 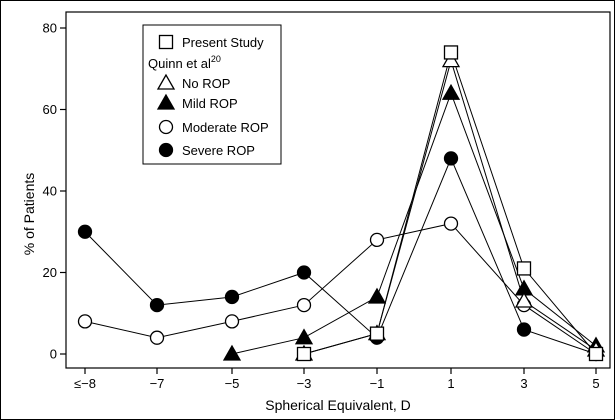 I want to click on x-tick-label: ≤−8, so click(x=85, y=383).